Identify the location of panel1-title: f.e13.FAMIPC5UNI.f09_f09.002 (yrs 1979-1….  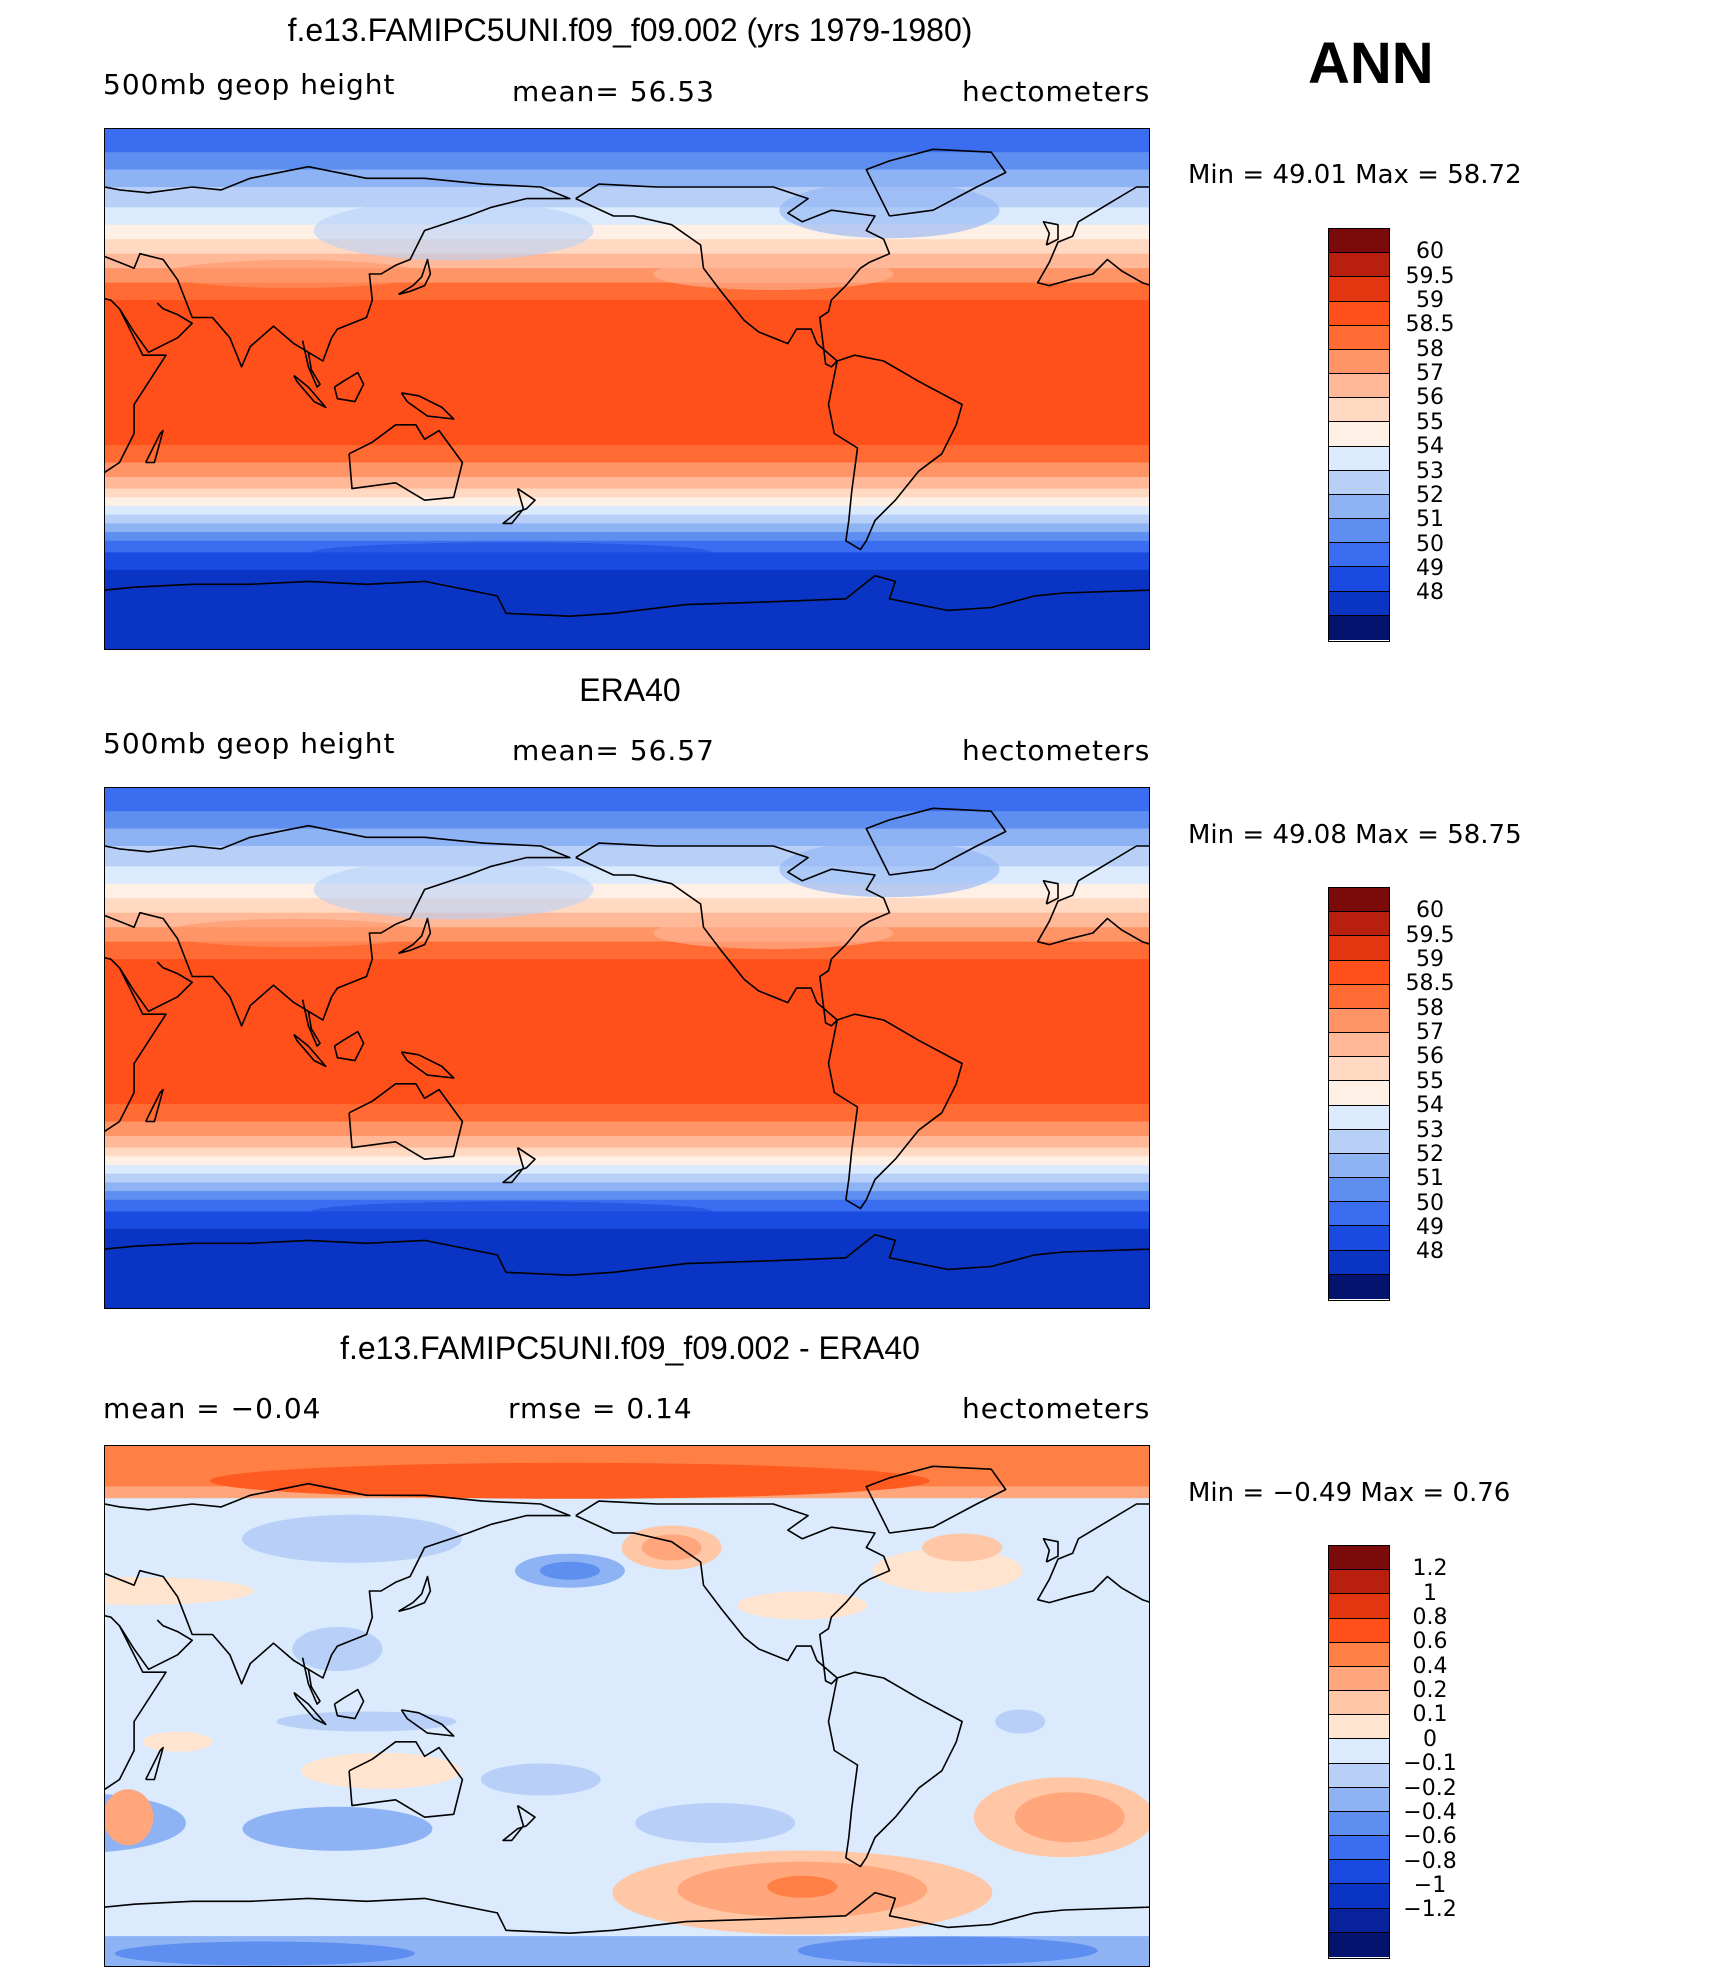
(630, 30).